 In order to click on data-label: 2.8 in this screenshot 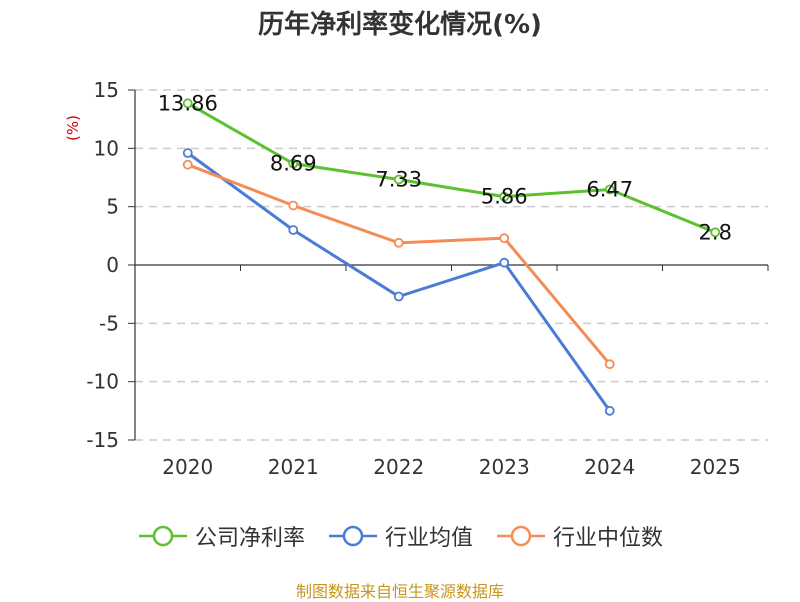, I will do `click(715, 232)`.